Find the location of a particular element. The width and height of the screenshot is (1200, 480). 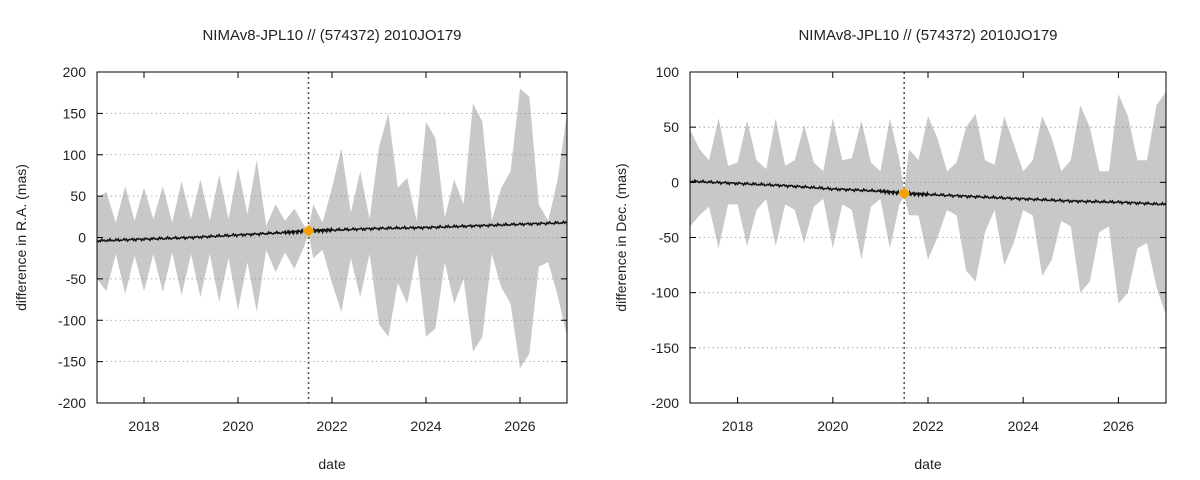

y-axis-label: difference in Dec. (mas) is located at coordinates (621, 237).